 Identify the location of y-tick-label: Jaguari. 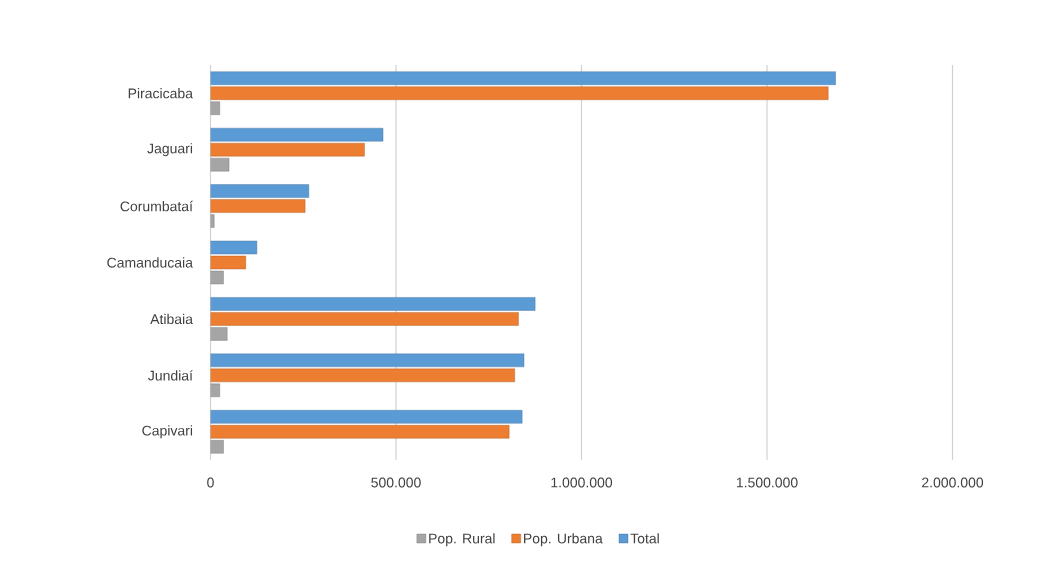
(170, 150).